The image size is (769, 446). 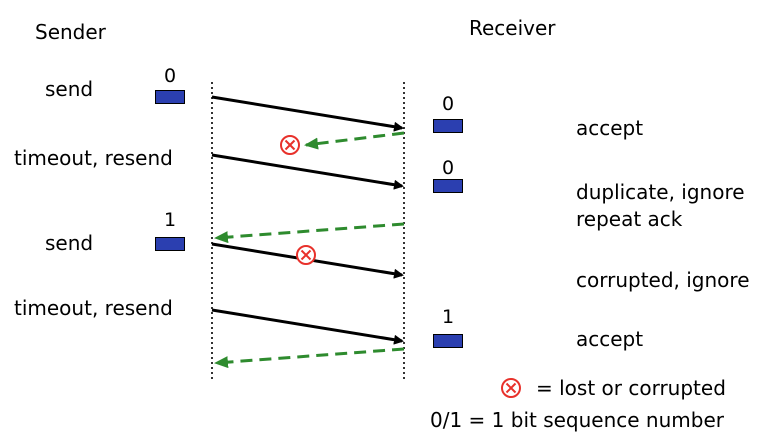 What do you see at coordinates (290, 145) in the screenshot?
I see `lost-ack-icon` at bounding box center [290, 145].